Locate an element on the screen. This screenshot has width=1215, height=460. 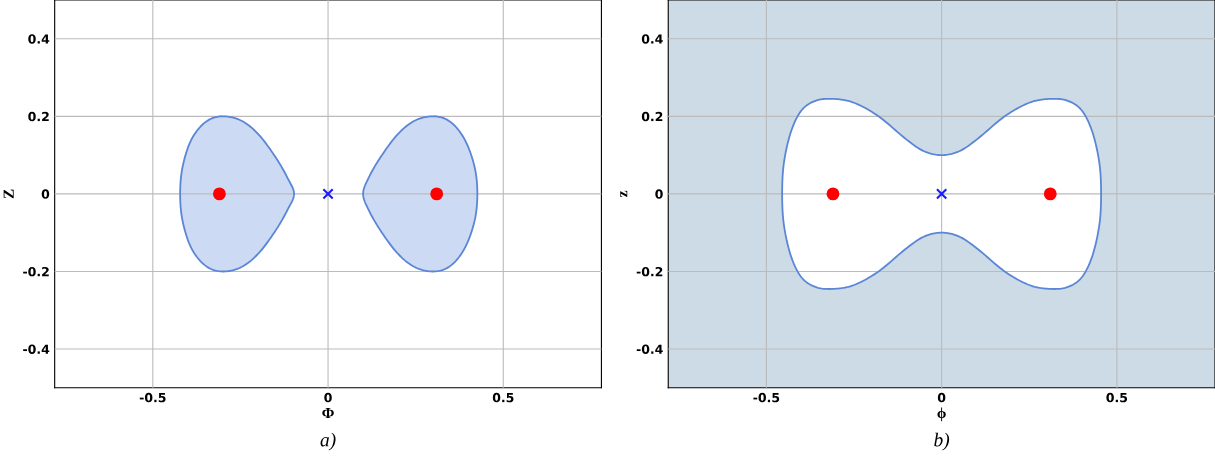
x-axis-title: ϕ is located at coordinates (941, 414).